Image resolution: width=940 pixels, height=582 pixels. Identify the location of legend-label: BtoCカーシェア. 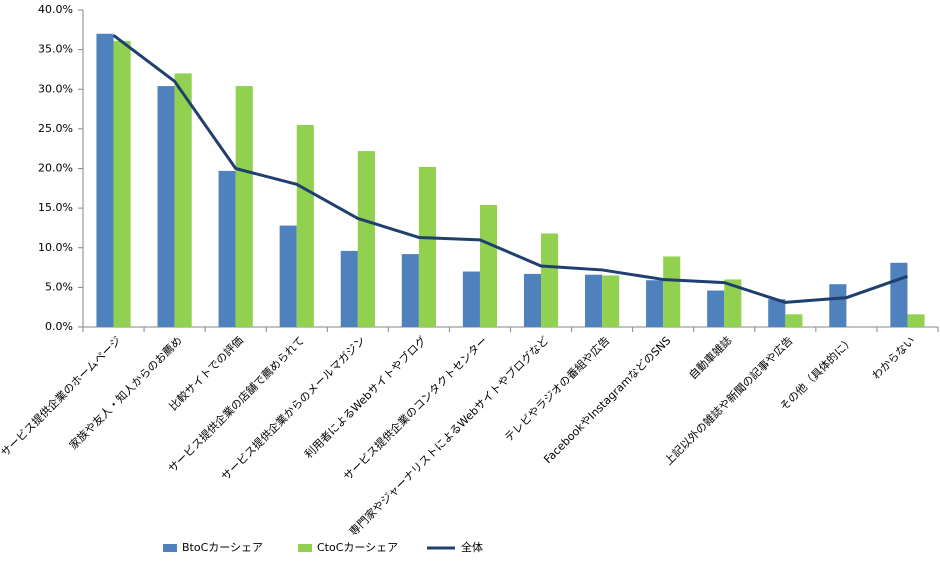
(222, 547).